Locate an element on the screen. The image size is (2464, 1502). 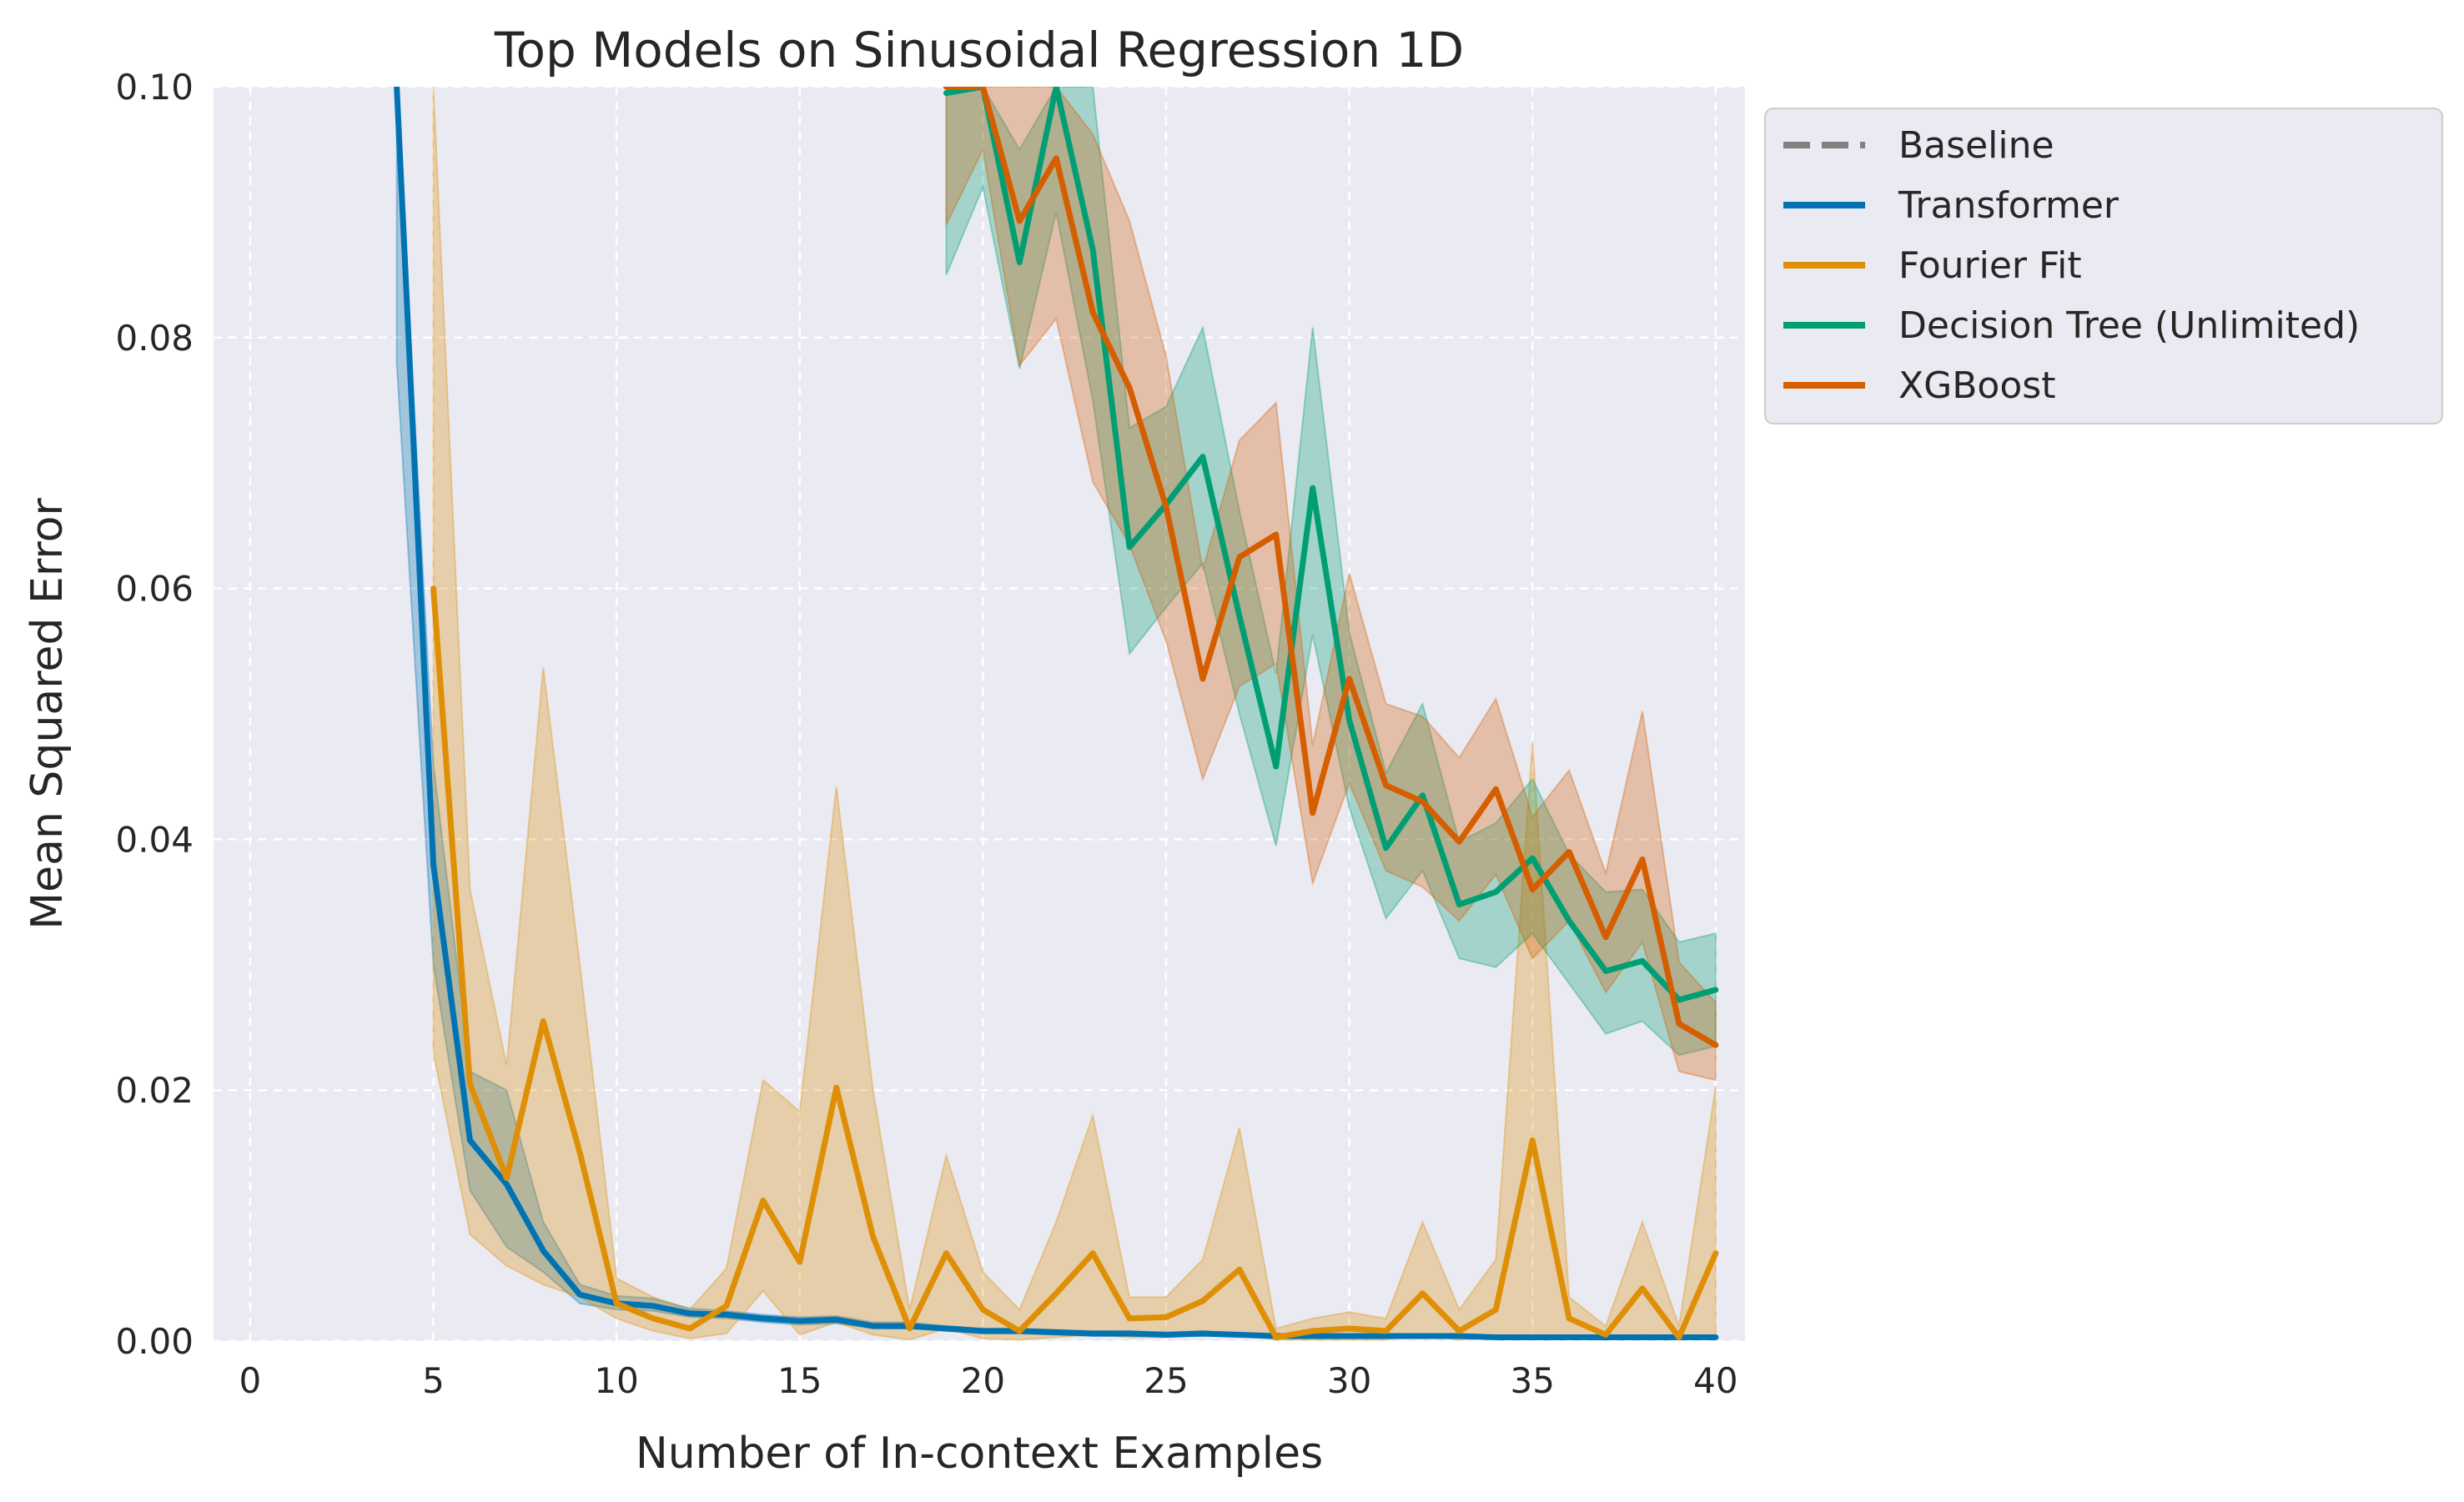
legend-label-fourier-fit: Fourier Fit is located at coordinates (1990, 266).